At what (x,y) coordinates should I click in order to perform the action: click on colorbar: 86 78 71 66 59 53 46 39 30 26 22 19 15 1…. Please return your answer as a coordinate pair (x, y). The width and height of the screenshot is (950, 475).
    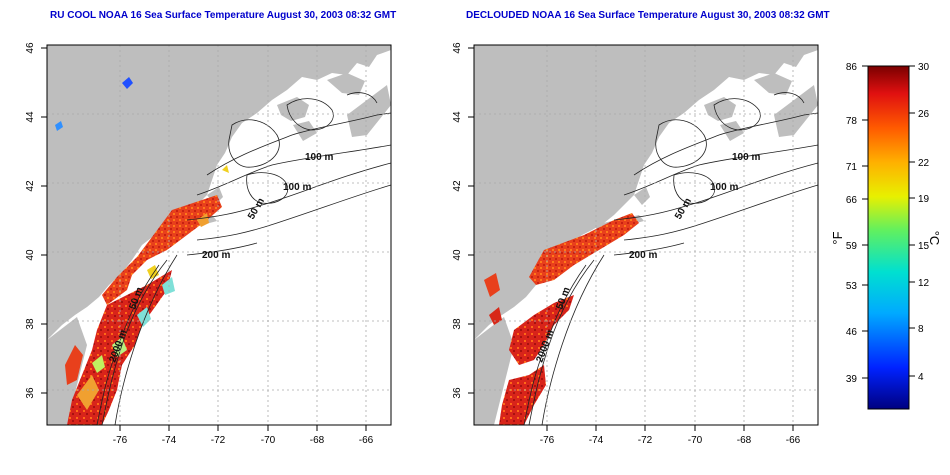
    Looking at the image, I should click on (886, 236).